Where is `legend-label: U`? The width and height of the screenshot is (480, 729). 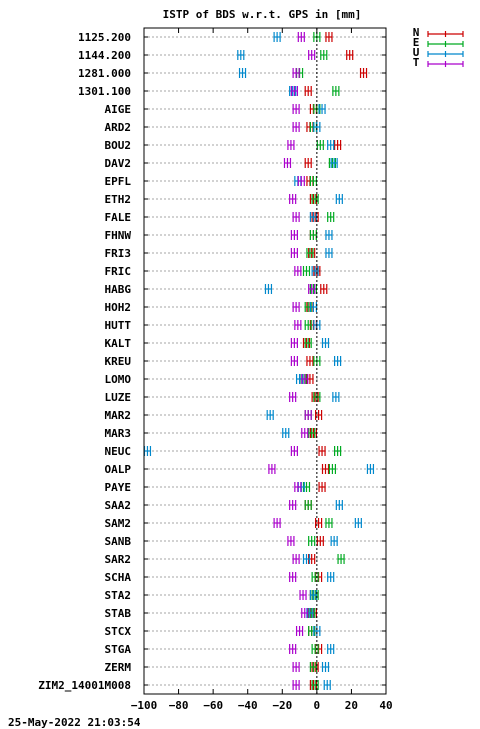 legend-label: U is located at coordinates (416, 52).